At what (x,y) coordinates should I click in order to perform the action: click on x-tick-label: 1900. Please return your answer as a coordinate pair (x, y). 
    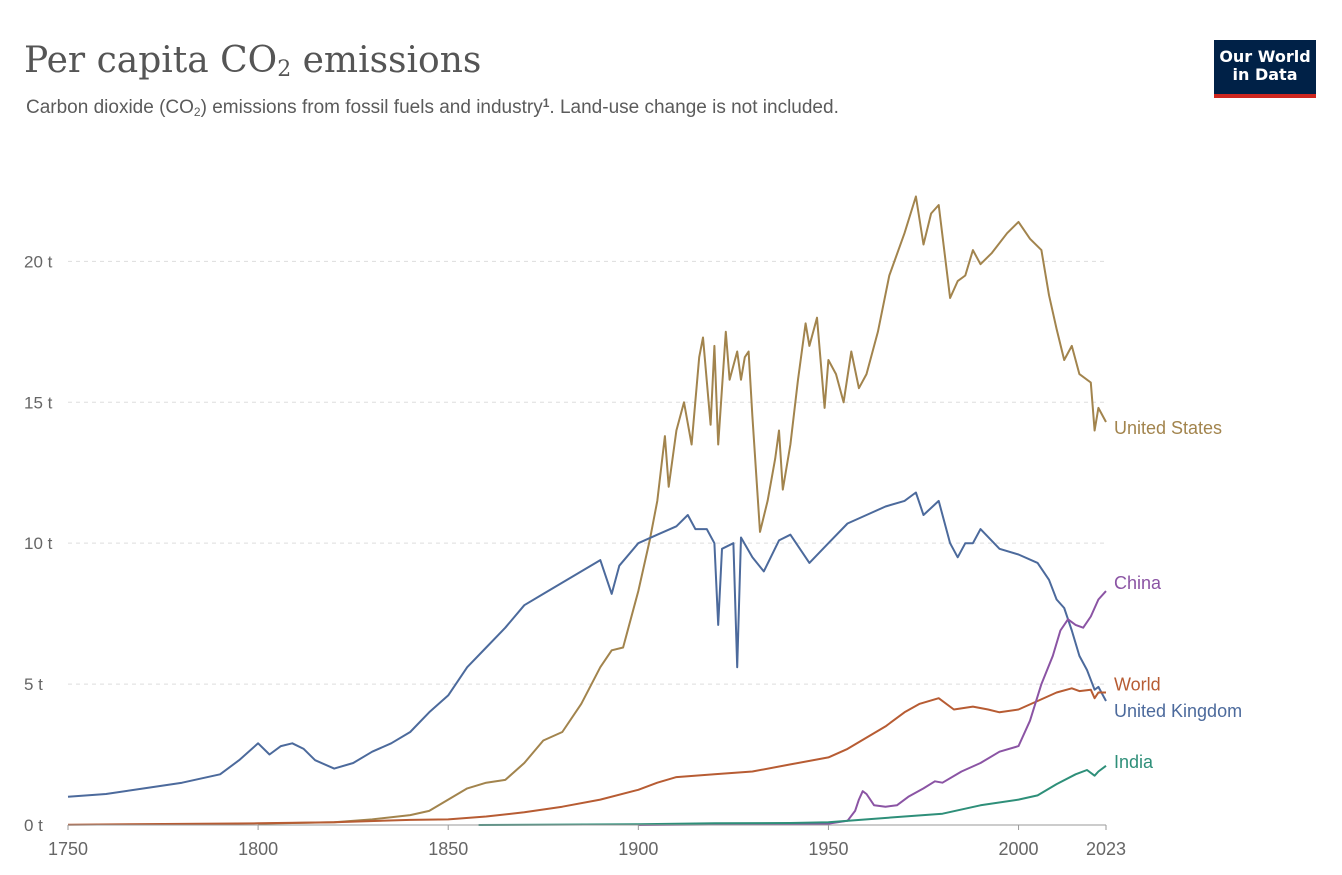
    Looking at the image, I should click on (638, 849).